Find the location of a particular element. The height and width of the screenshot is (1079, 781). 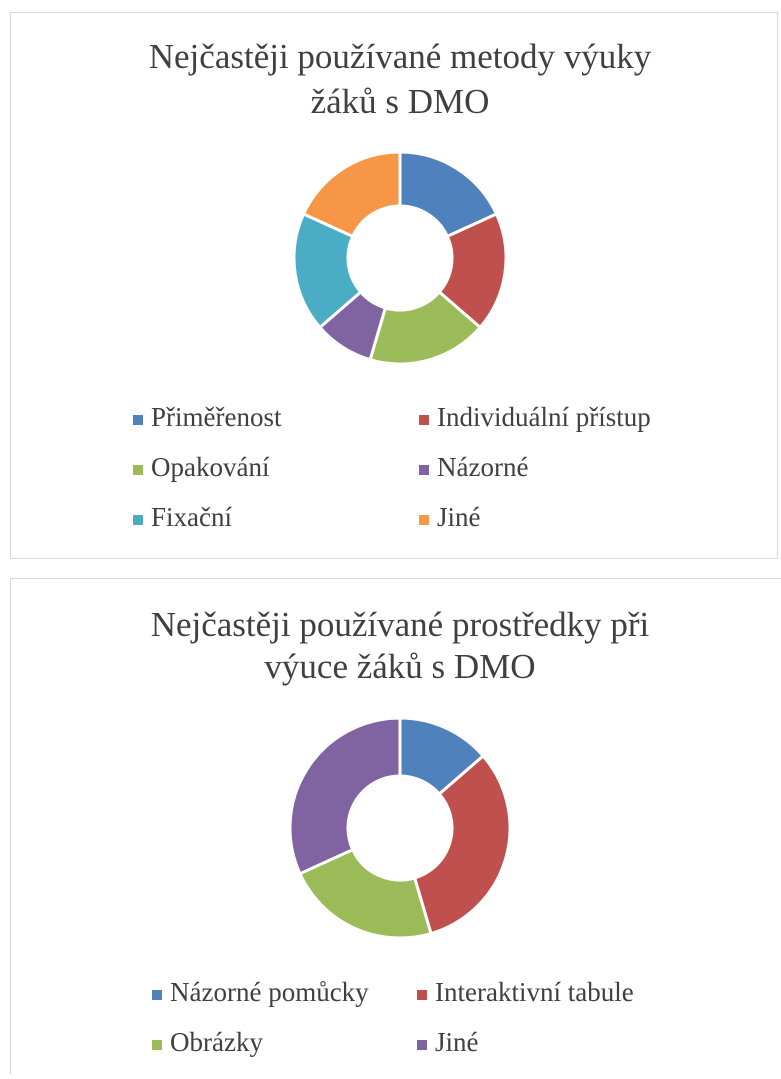

legend-label: Fixační is located at coordinates (191, 517).